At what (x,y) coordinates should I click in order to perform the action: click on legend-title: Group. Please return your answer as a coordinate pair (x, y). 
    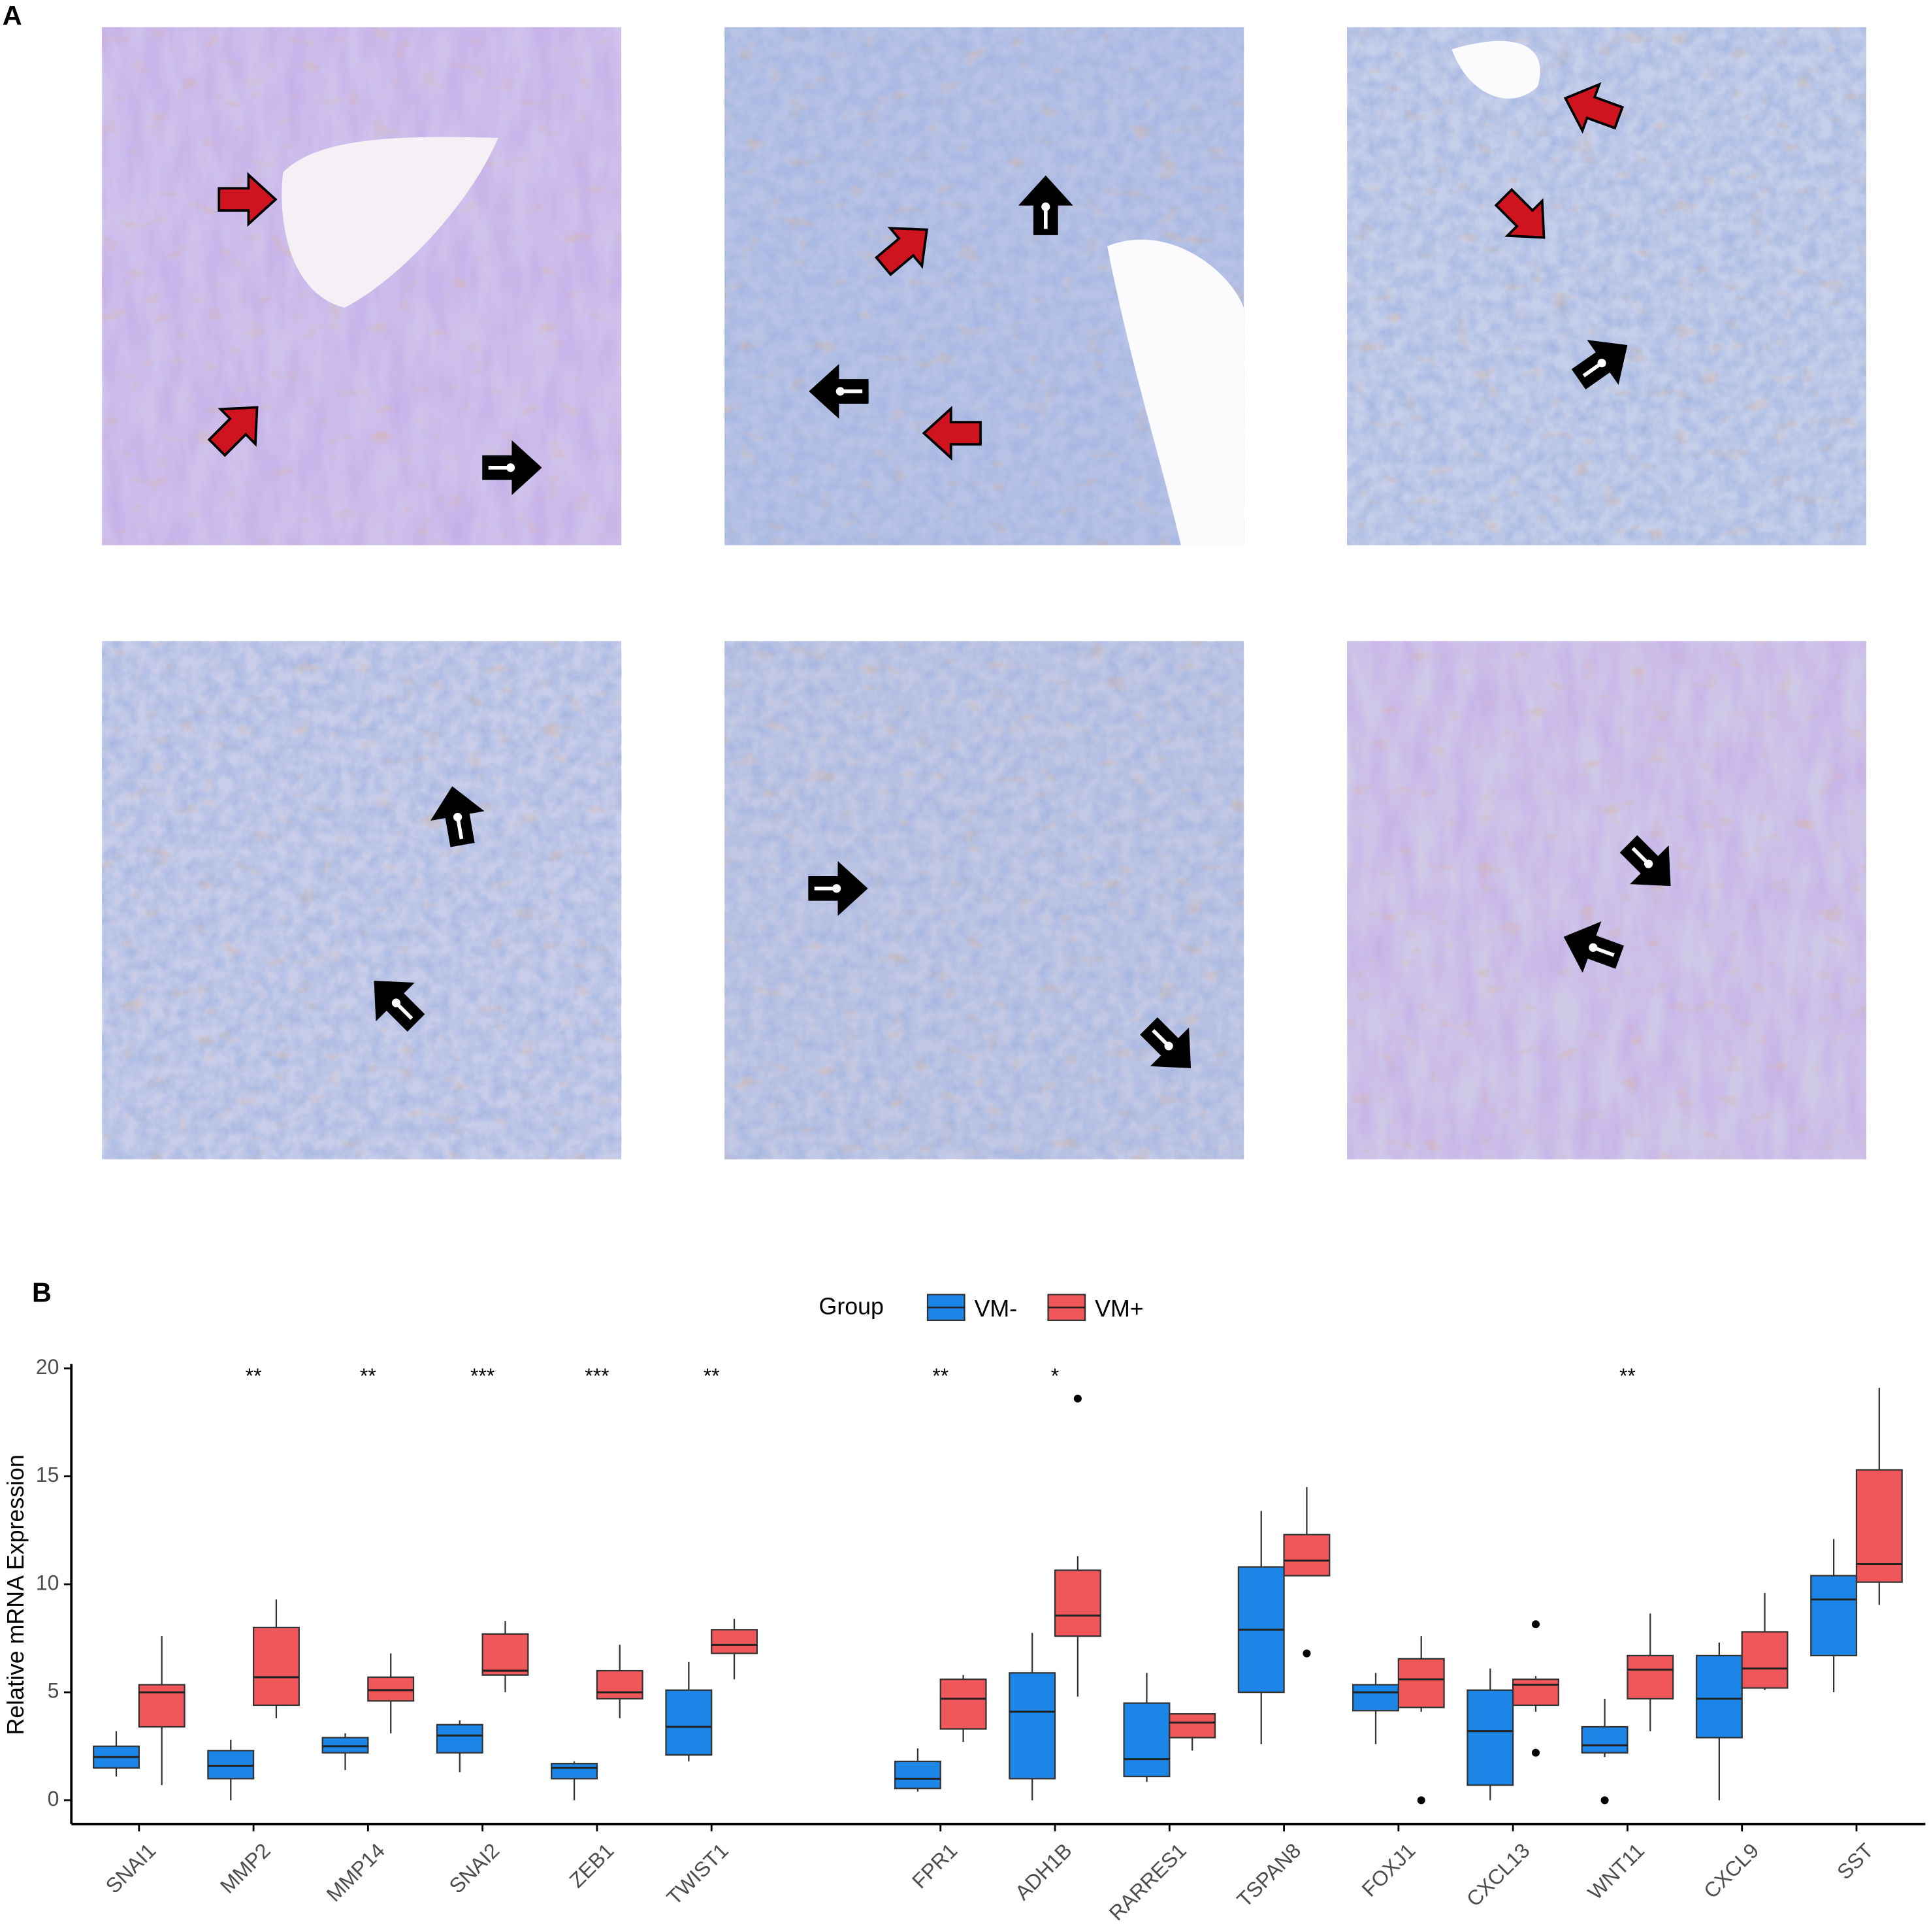
    Looking at the image, I should click on (851, 1306).